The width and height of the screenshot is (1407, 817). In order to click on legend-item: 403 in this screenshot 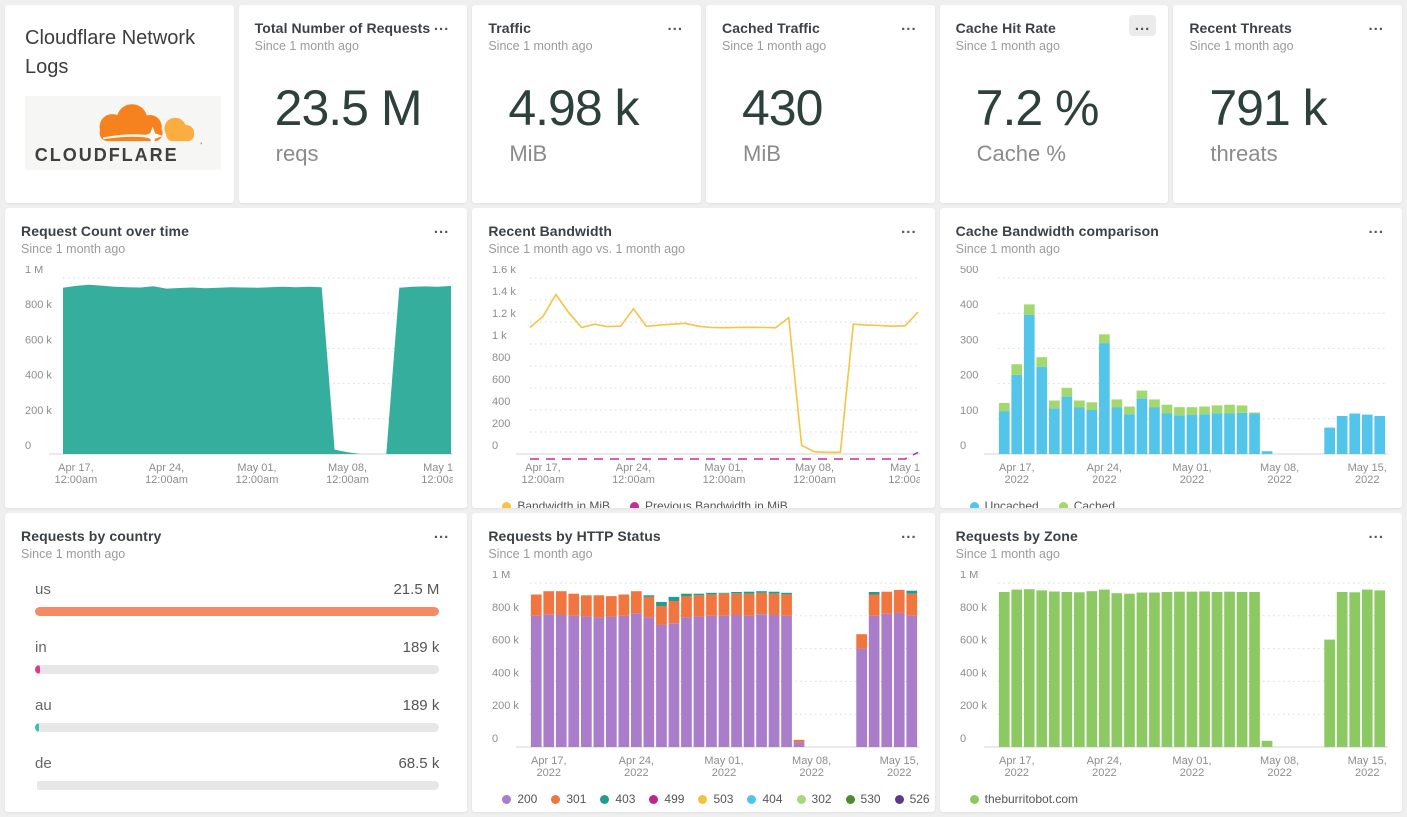, I will do `click(617, 799)`.